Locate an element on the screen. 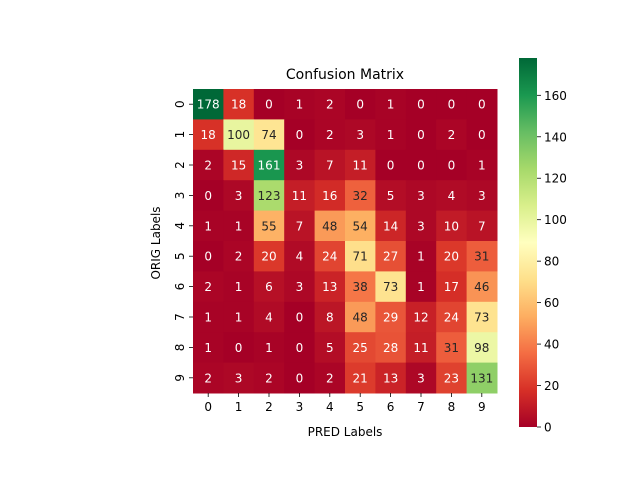 The width and height of the screenshot is (640, 480). cell-value-r7-c8: 24 is located at coordinates (451, 318).